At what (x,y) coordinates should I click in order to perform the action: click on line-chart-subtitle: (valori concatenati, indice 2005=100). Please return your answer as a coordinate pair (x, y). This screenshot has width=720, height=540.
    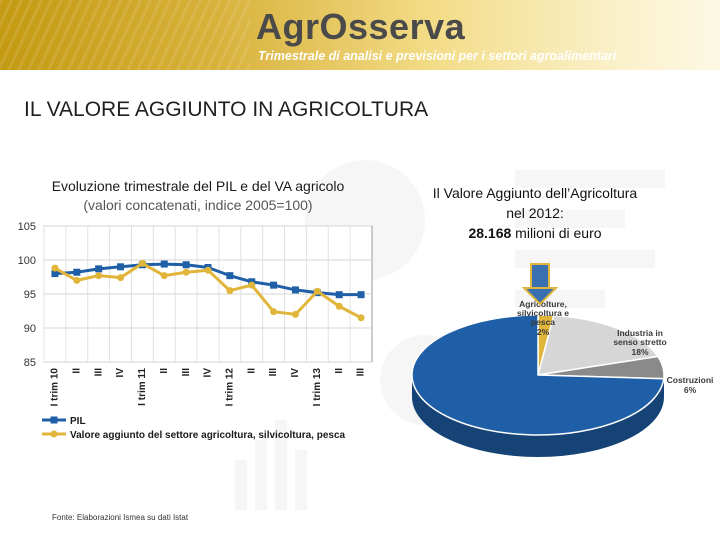
    Looking at the image, I should click on (198, 205).